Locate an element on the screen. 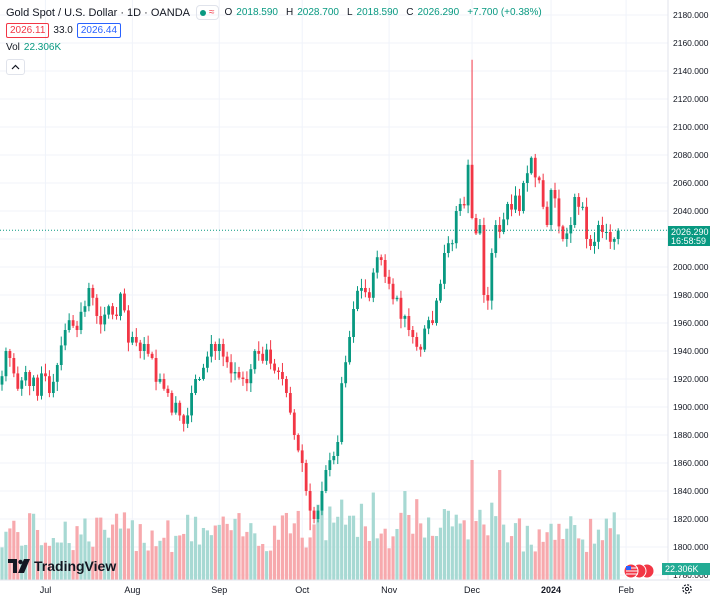 This screenshot has height=600, width=710. sell-button: 2026.11 is located at coordinates (28, 30).